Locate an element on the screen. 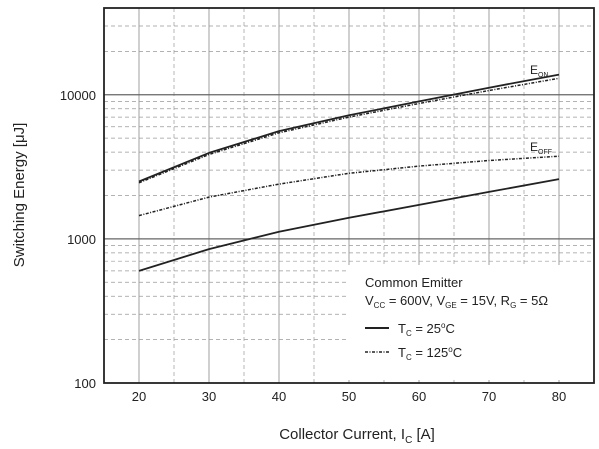 The image size is (599, 449). x-tick-label: 40 is located at coordinates (279, 396).